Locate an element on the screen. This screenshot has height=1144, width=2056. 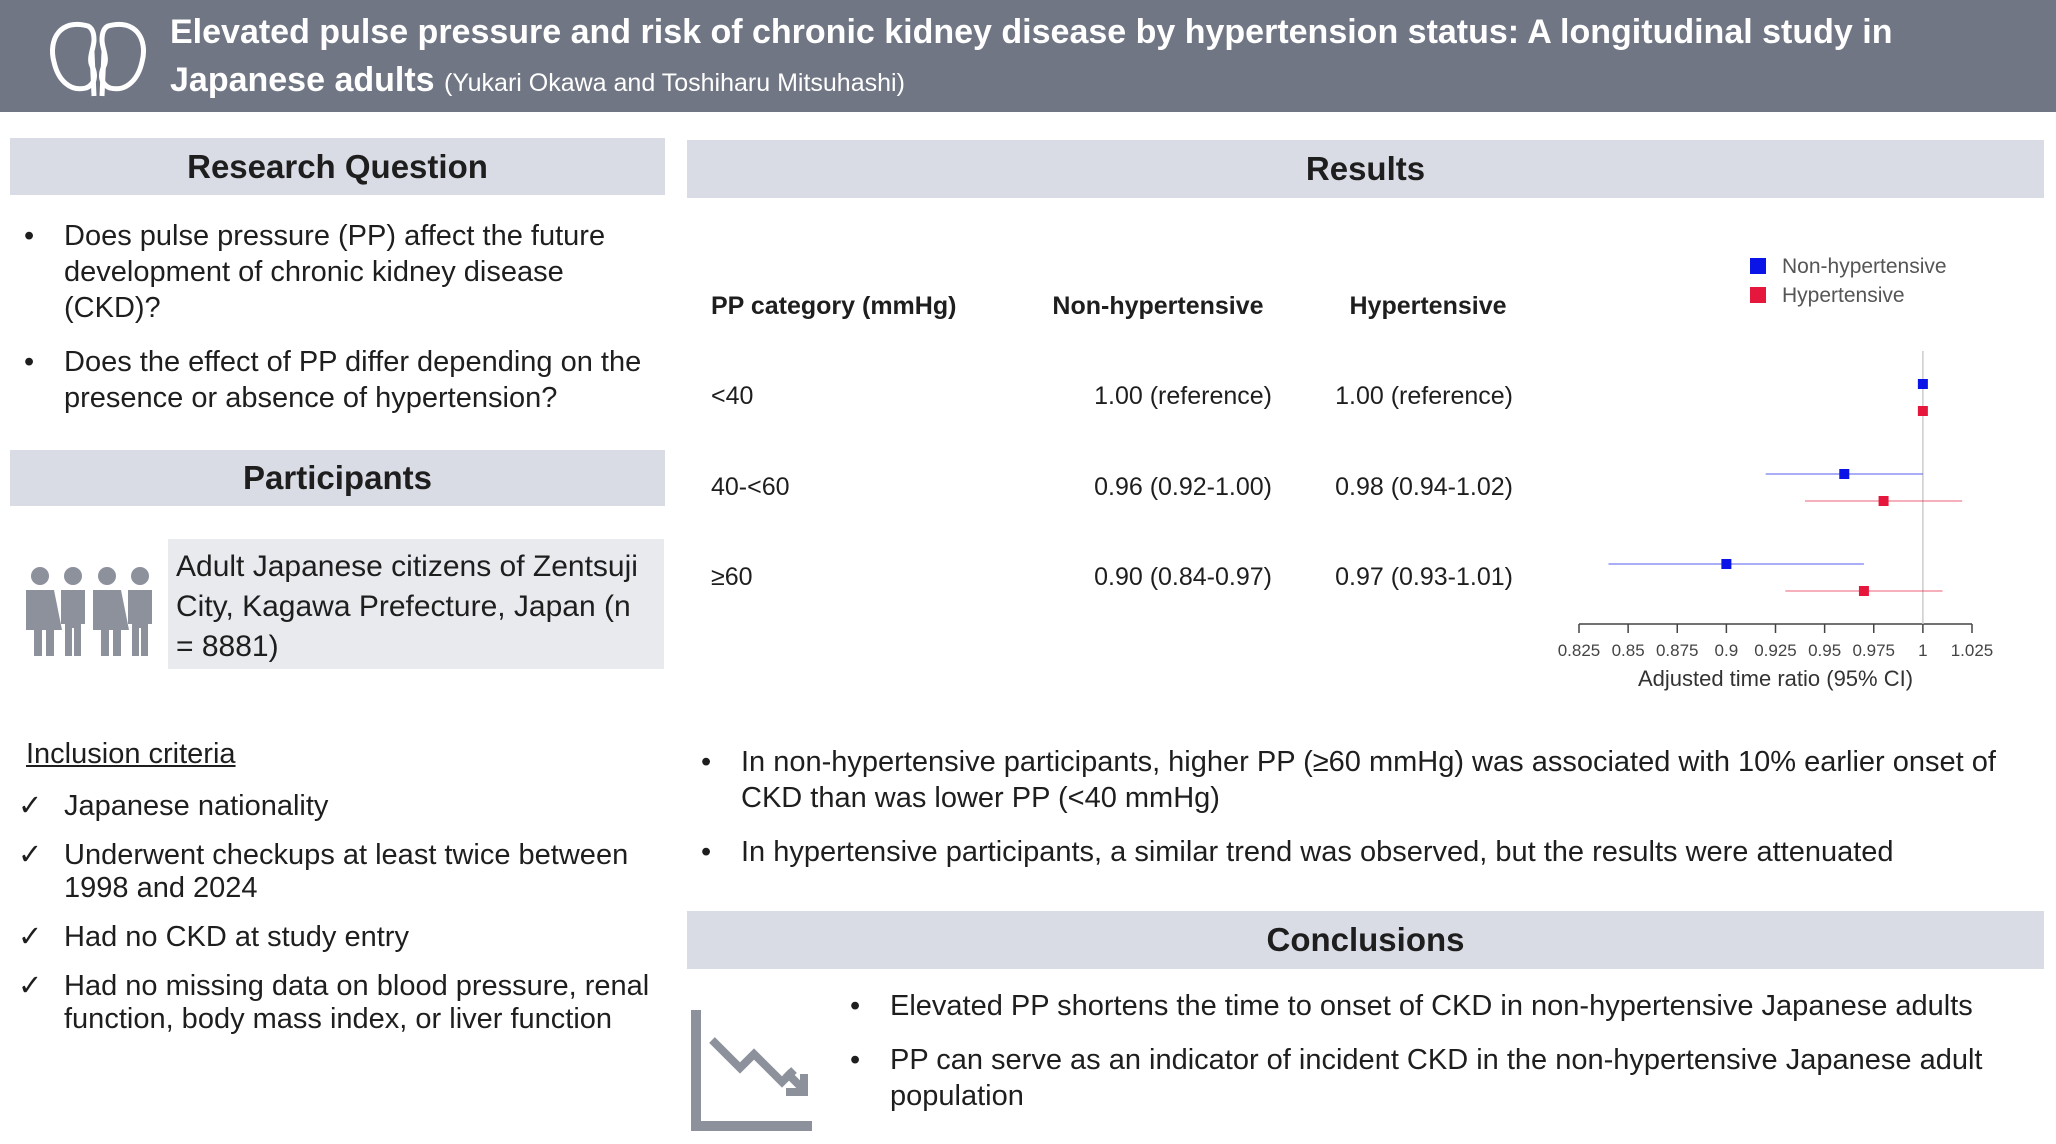
x-tick-label: 0.85 is located at coordinates (1628, 650).